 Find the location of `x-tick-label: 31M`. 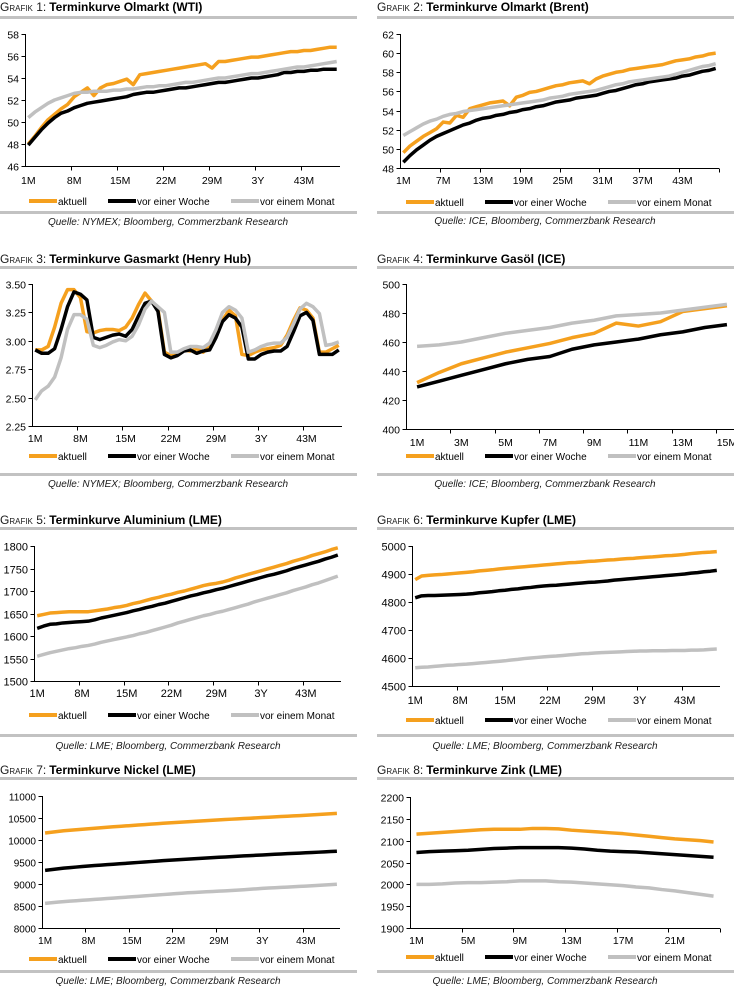

x-tick-label: 31M is located at coordinates (602, 181).